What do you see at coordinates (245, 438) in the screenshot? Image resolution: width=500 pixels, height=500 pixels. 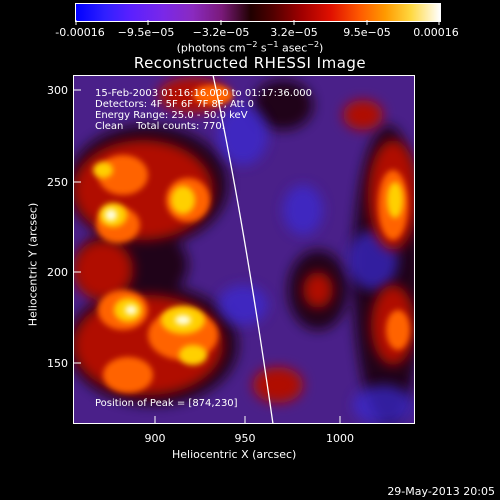 I see `x-tick-label: 950` at bounding box center [245, 438].